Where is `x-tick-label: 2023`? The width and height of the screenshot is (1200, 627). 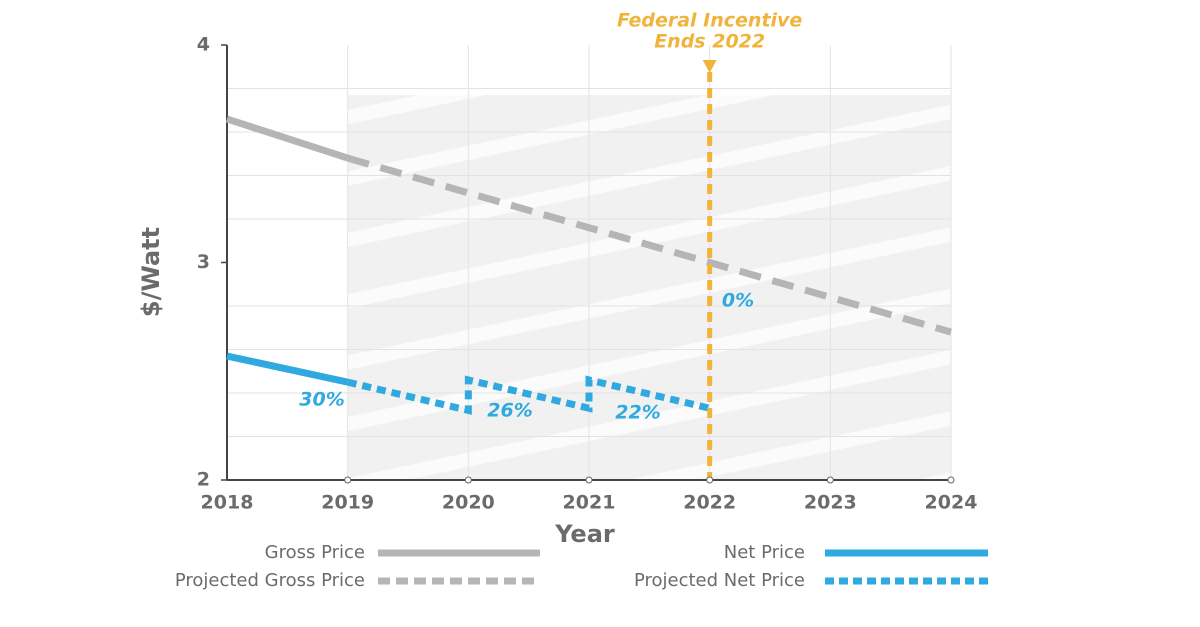 x-tick-label: 2023 is located at coordinates (830, 503).